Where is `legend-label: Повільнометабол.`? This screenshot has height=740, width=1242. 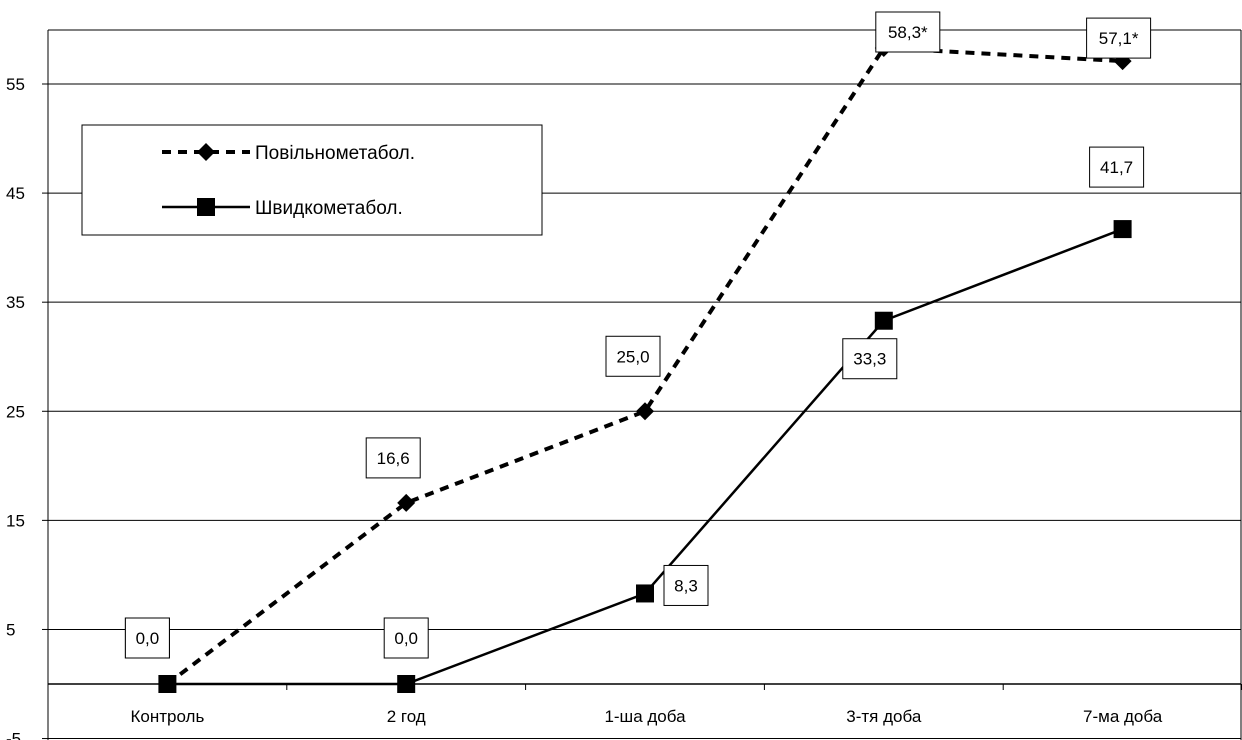 legend-label: Повільнометабол. is located at coordinates (335, 153).